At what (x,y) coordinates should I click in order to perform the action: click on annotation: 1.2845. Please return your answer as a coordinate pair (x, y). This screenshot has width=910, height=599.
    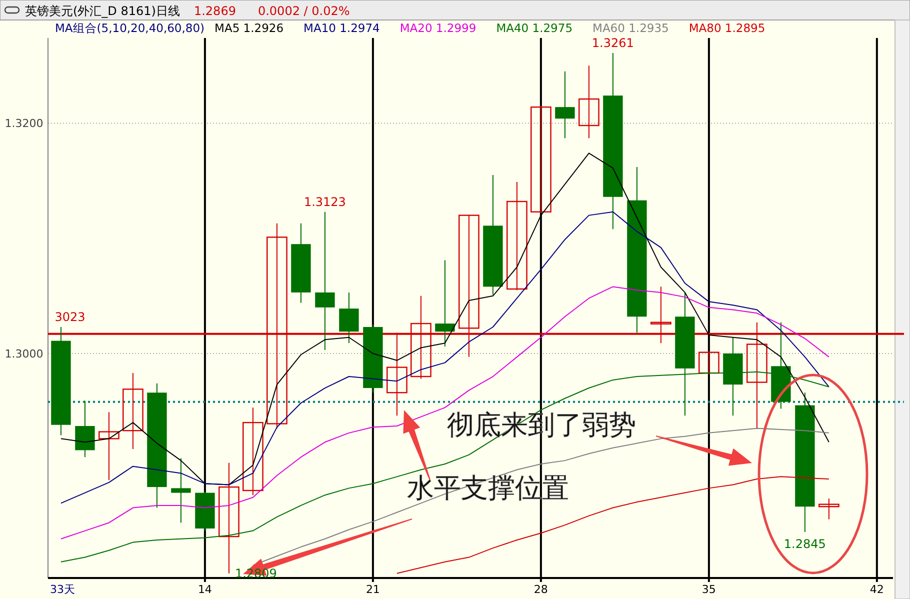
    Looking at the image, I should click on (805, 543).